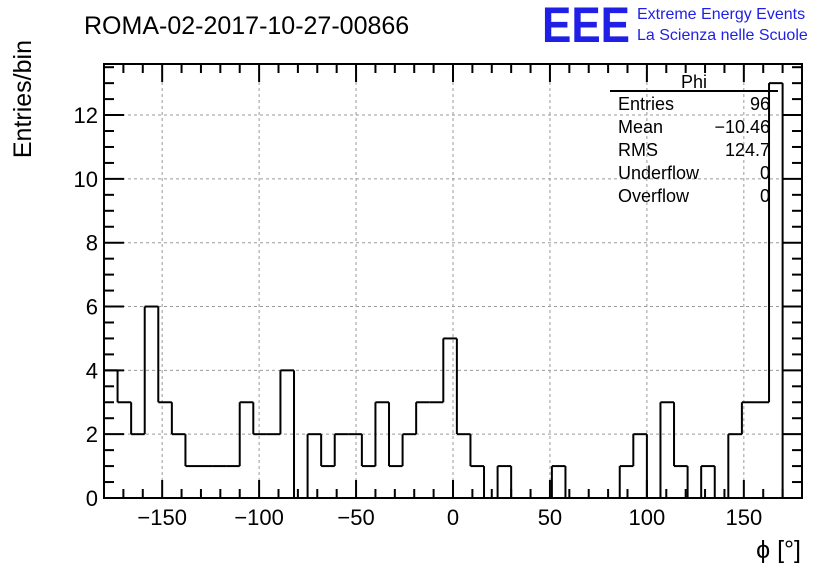  Describe the element at coordinates (721, 14) in the screenshot. I see `logo-line-1: Extreme Energy Events` at that location.